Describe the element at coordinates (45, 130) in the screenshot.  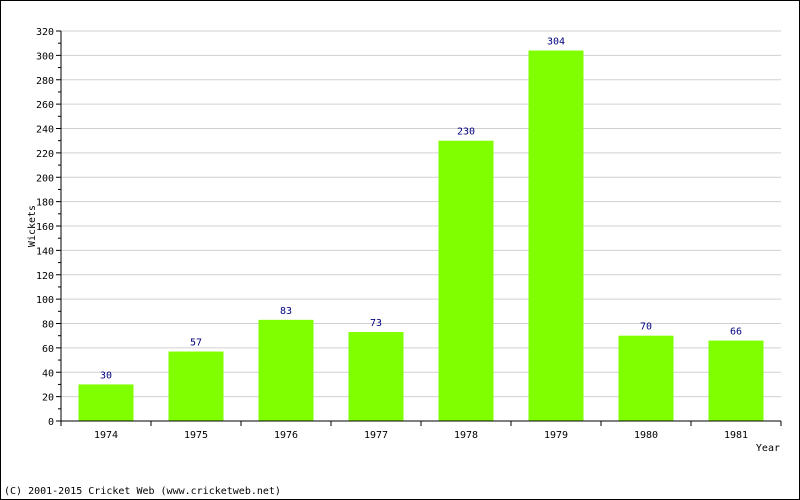
I see `y-tick-label: 240` at that location.